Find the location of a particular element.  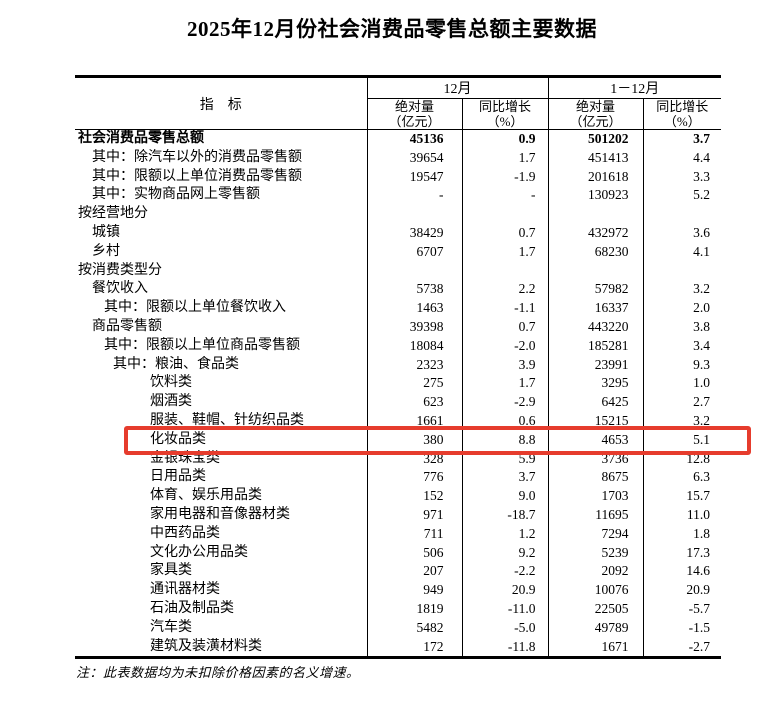

cell-value: 9.2 is located at coordinates (505, 553).